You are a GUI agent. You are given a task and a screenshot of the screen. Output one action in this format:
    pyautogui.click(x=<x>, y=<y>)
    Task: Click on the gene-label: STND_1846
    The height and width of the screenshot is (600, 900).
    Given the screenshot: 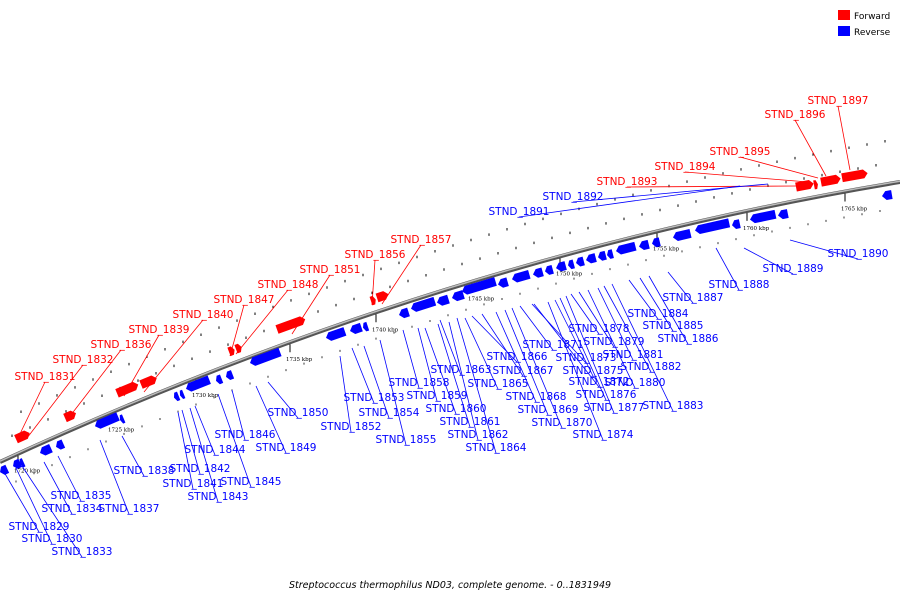 What is the action you would take?
    pyautogui.click(x=245, y=435)
    